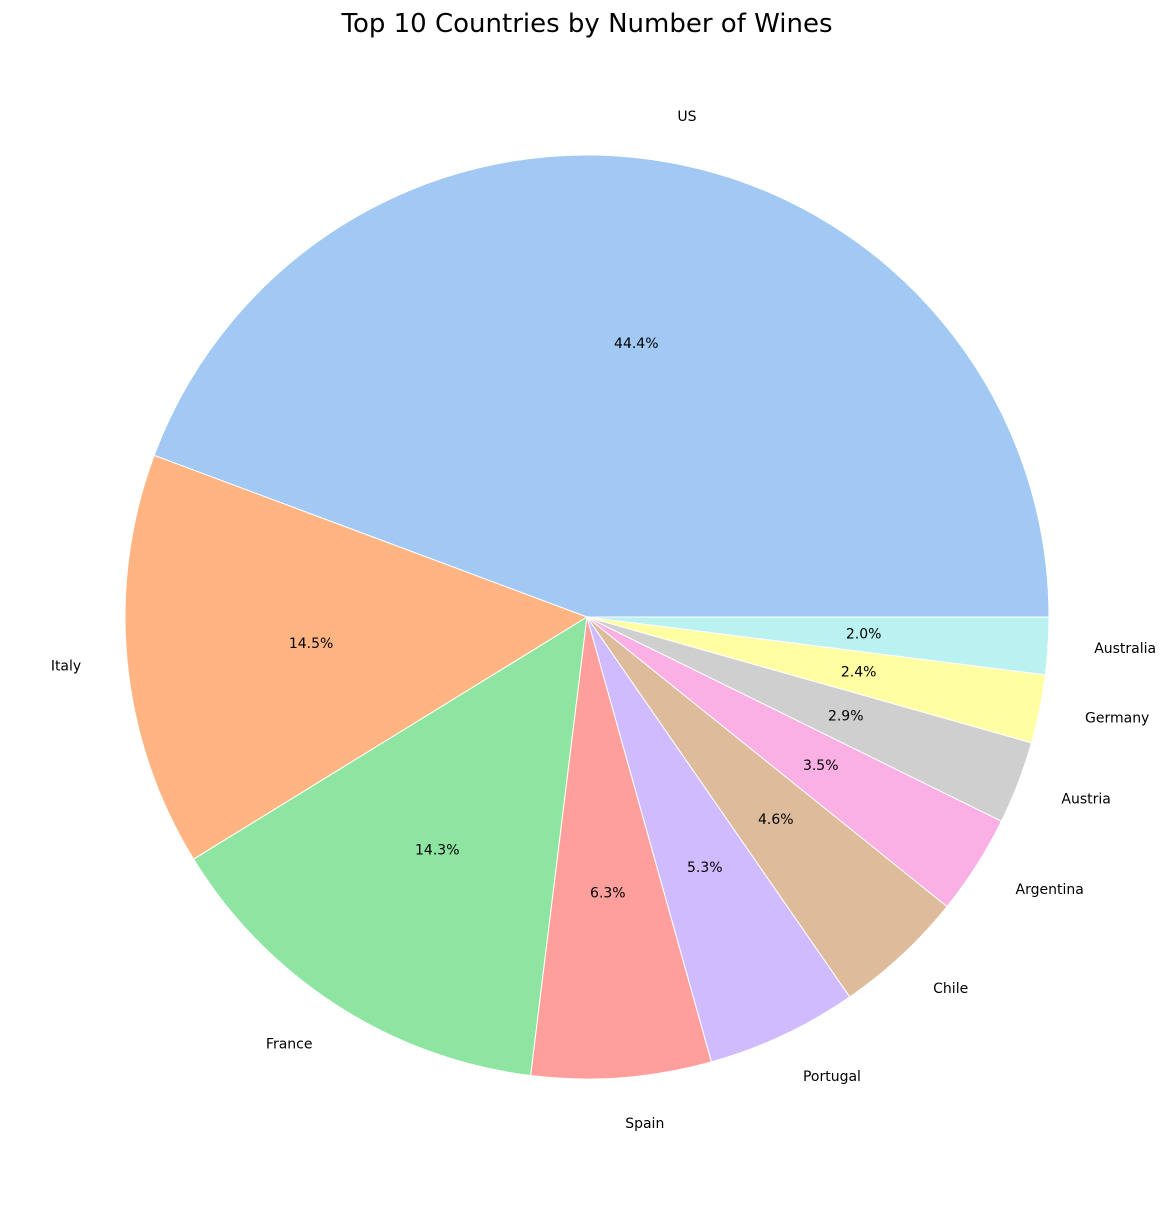 This screenshot has width=1175, height=1205. What do you see at coordinates (705, 868) in the screenshot?
I see `slice-percent-portugal: 5.3%` at bounding box center [705, 868].